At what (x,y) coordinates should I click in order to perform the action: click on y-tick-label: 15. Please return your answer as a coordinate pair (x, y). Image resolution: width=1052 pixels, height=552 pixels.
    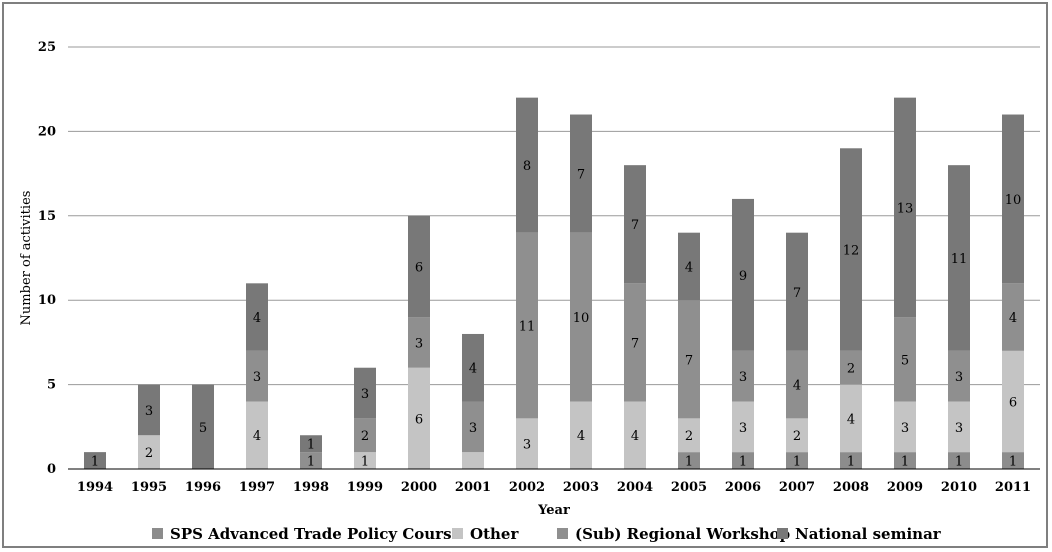
    Looking at the image, I should click on (47, 216).